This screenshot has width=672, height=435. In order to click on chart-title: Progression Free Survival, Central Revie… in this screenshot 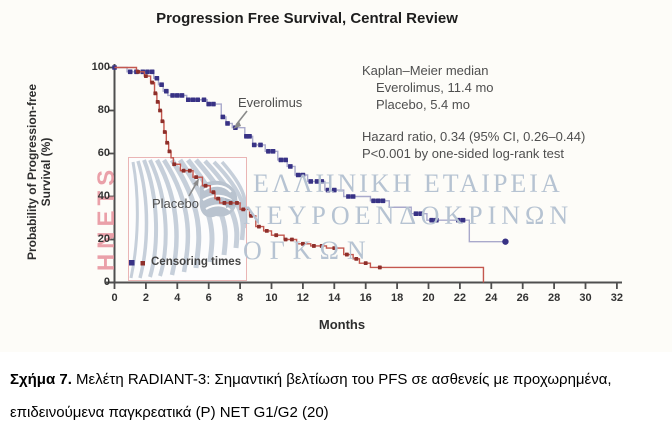, I will do `click(307, 18)`.